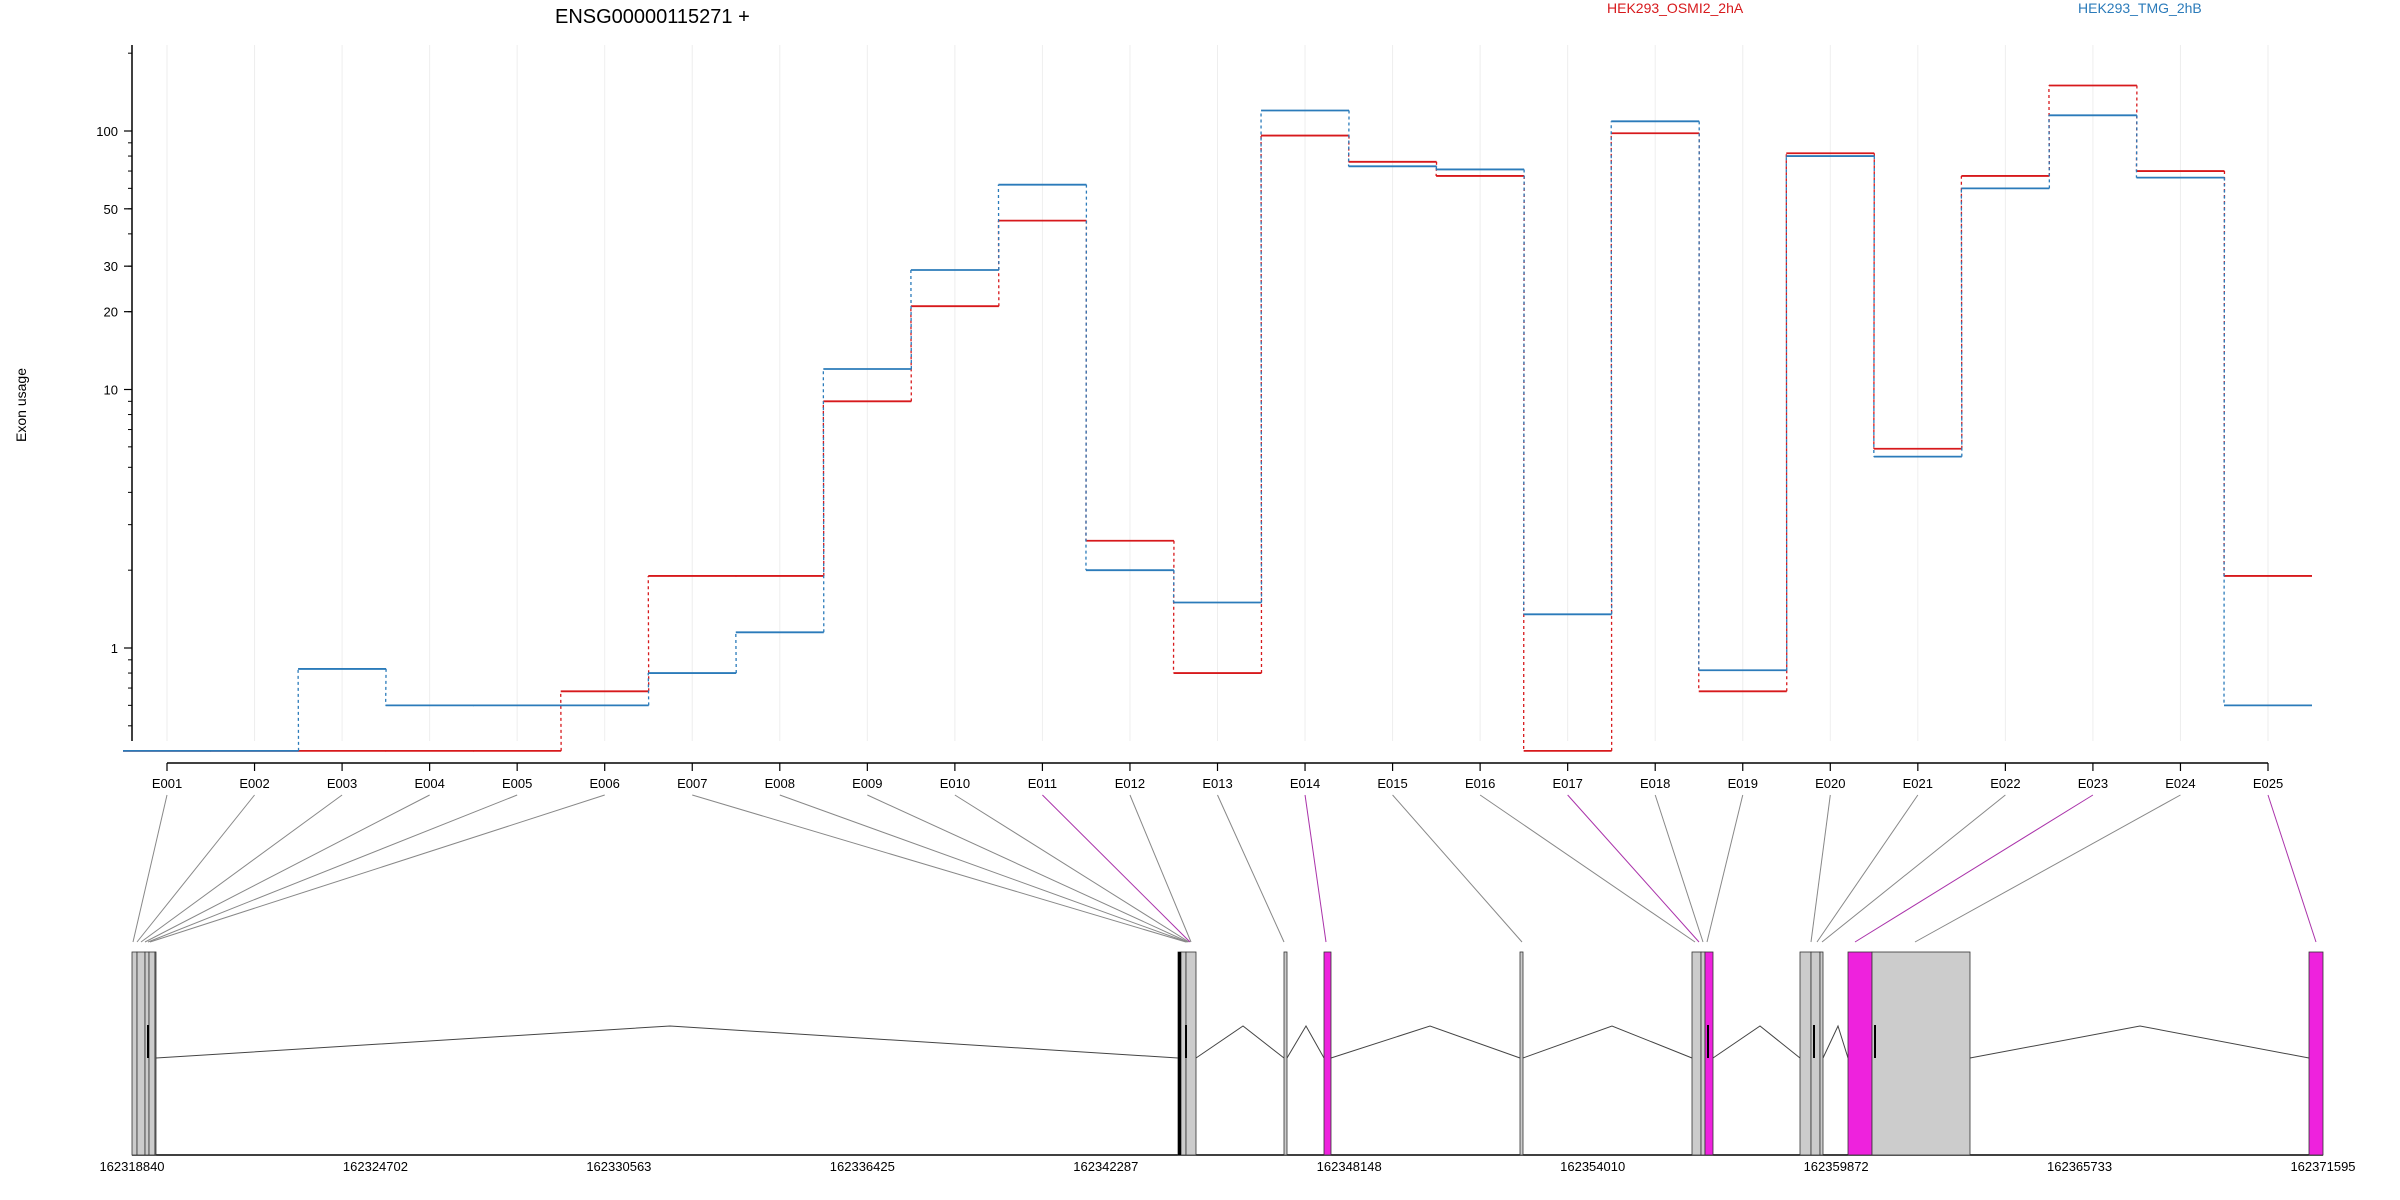 The image size is (2400, 1200). Describe the element at coordinates (21, 405) in the screenshot. I see `y-axis-label: Exon usage` at that location.